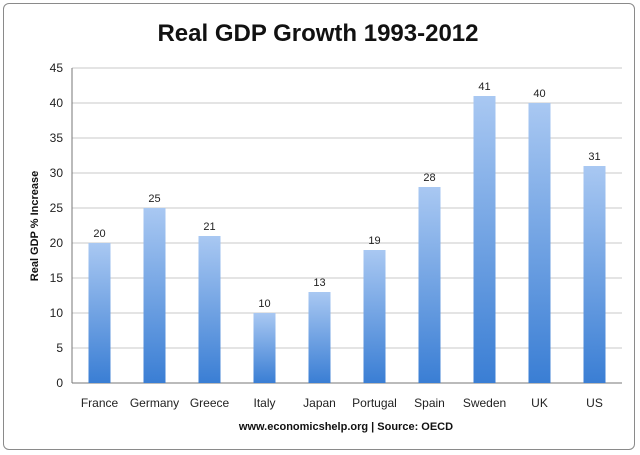  Describe the element at coordinates (99, 234) in the screenshot. I see `data-label: 20` at that location.